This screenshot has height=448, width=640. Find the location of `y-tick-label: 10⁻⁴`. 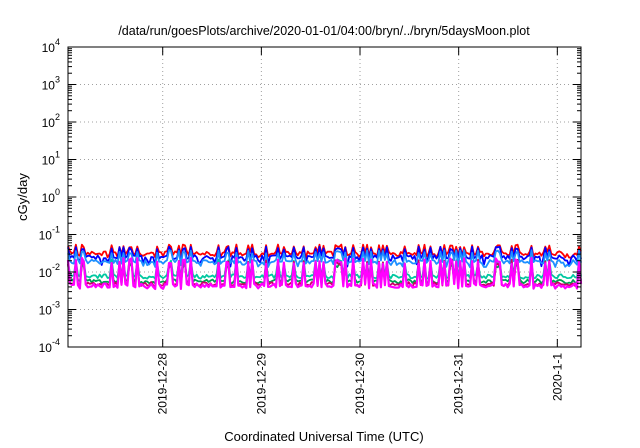

y-tick-label: 10⁻⁴ is located at coordinates (49, 346).